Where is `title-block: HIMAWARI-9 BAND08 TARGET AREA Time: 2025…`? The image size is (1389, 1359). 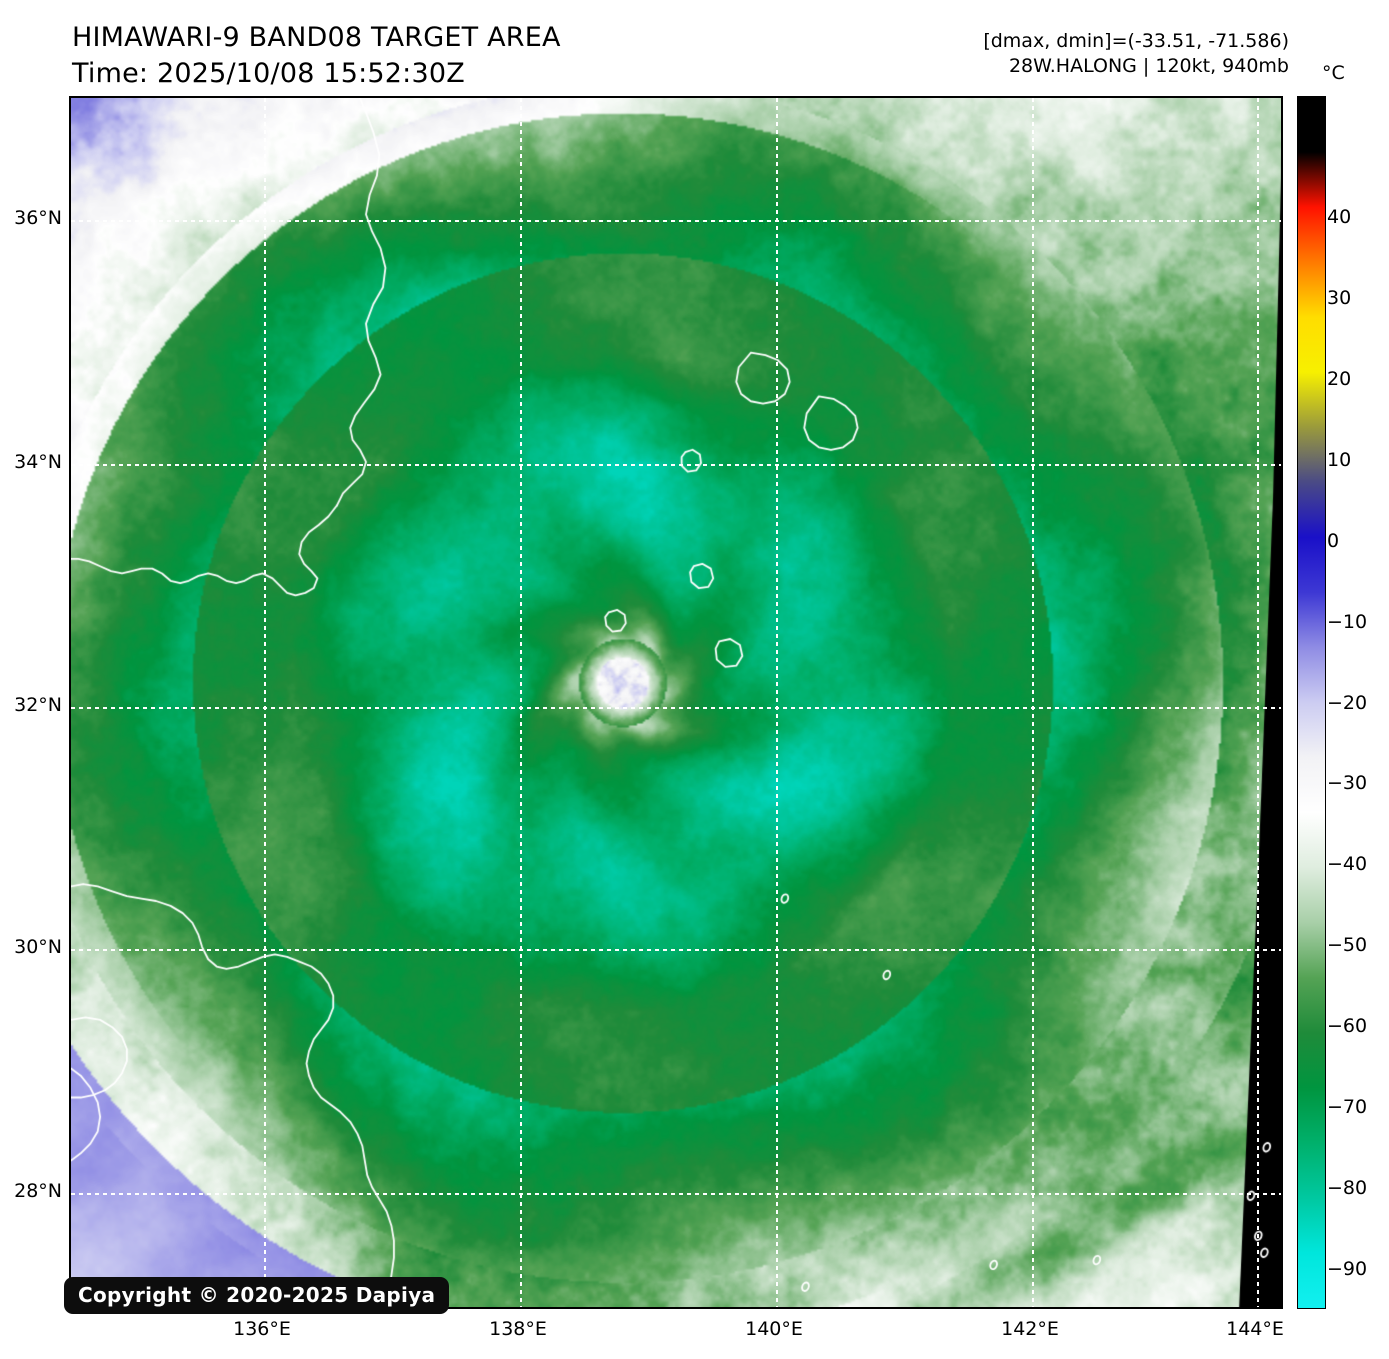
title-block: HIMAWARI-9 BAND08 TARGET AREA Time: 2025… is located at coordinates (316, 55).